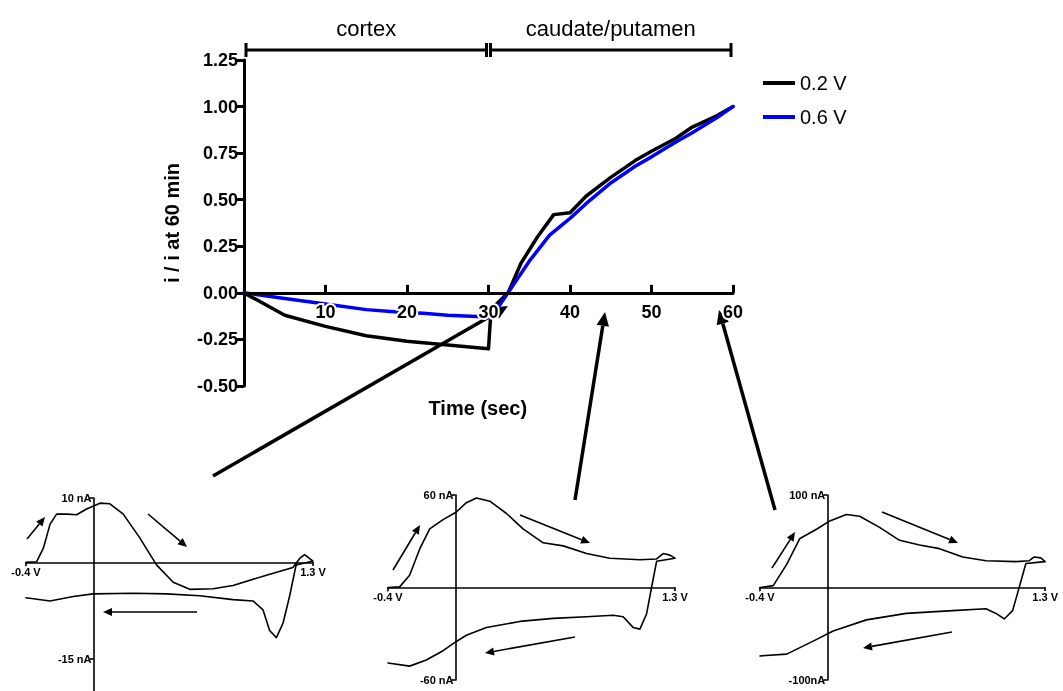 Image resolution: width=1063 pixels, height=691 pixels. Describe the element at coordinates (807, 680) in the screenshot. I see `y-tick-label: -100nA` at that location.